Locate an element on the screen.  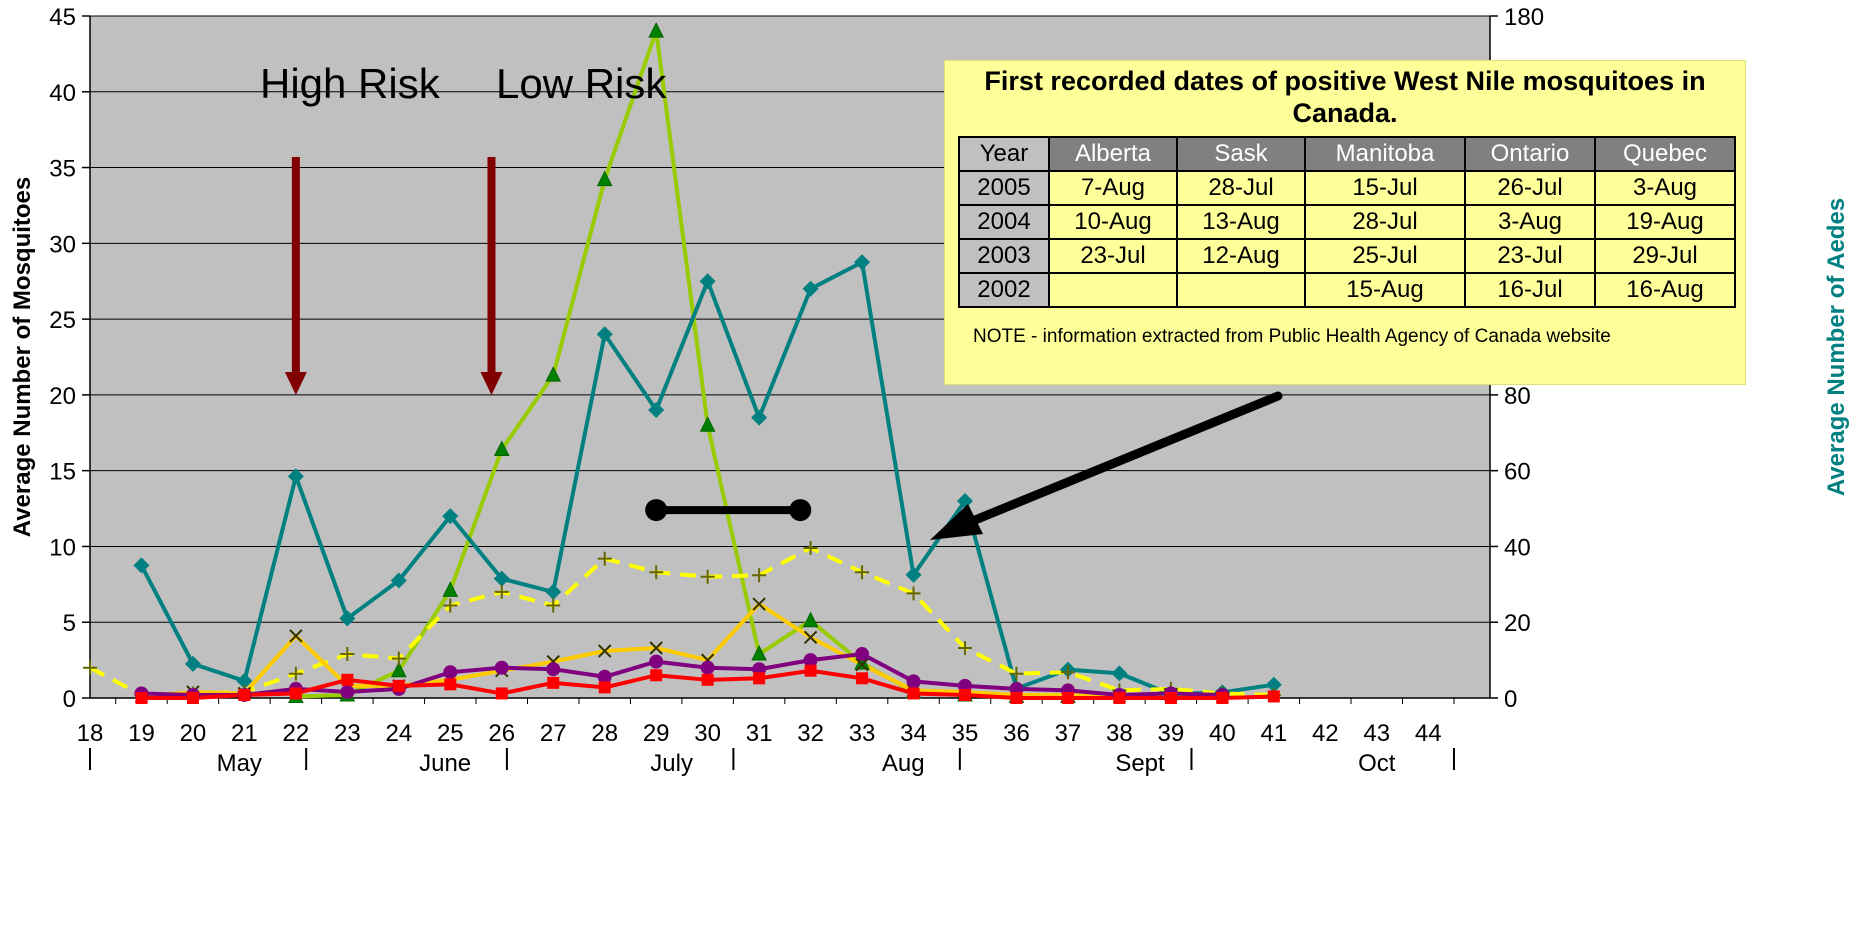
table-cell: 25-Jul is located at coordinates (1385, 256).